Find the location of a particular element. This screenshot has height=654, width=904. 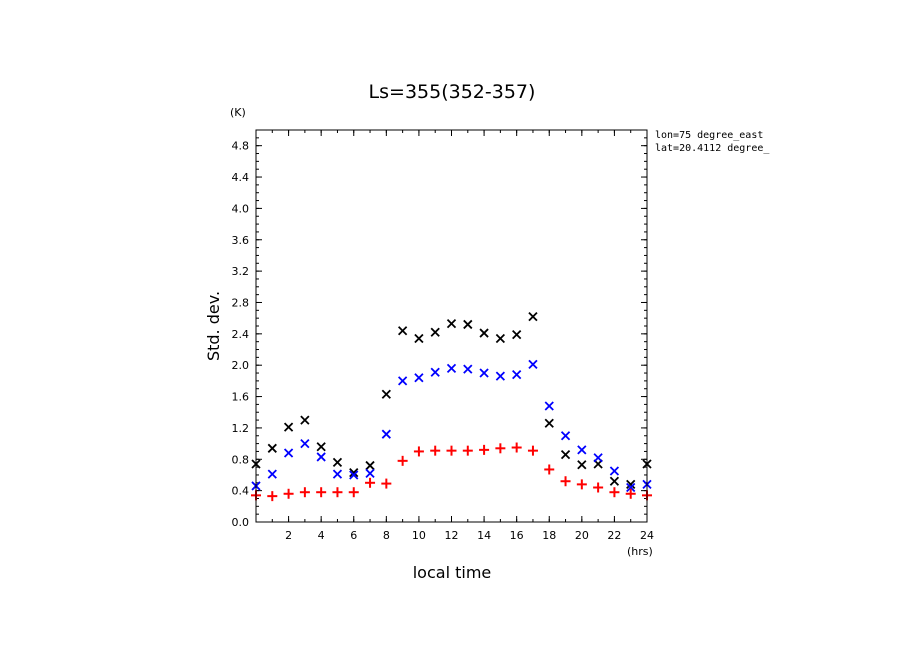

y-tick-label: 1.2 is located at coordinates (241, 428).